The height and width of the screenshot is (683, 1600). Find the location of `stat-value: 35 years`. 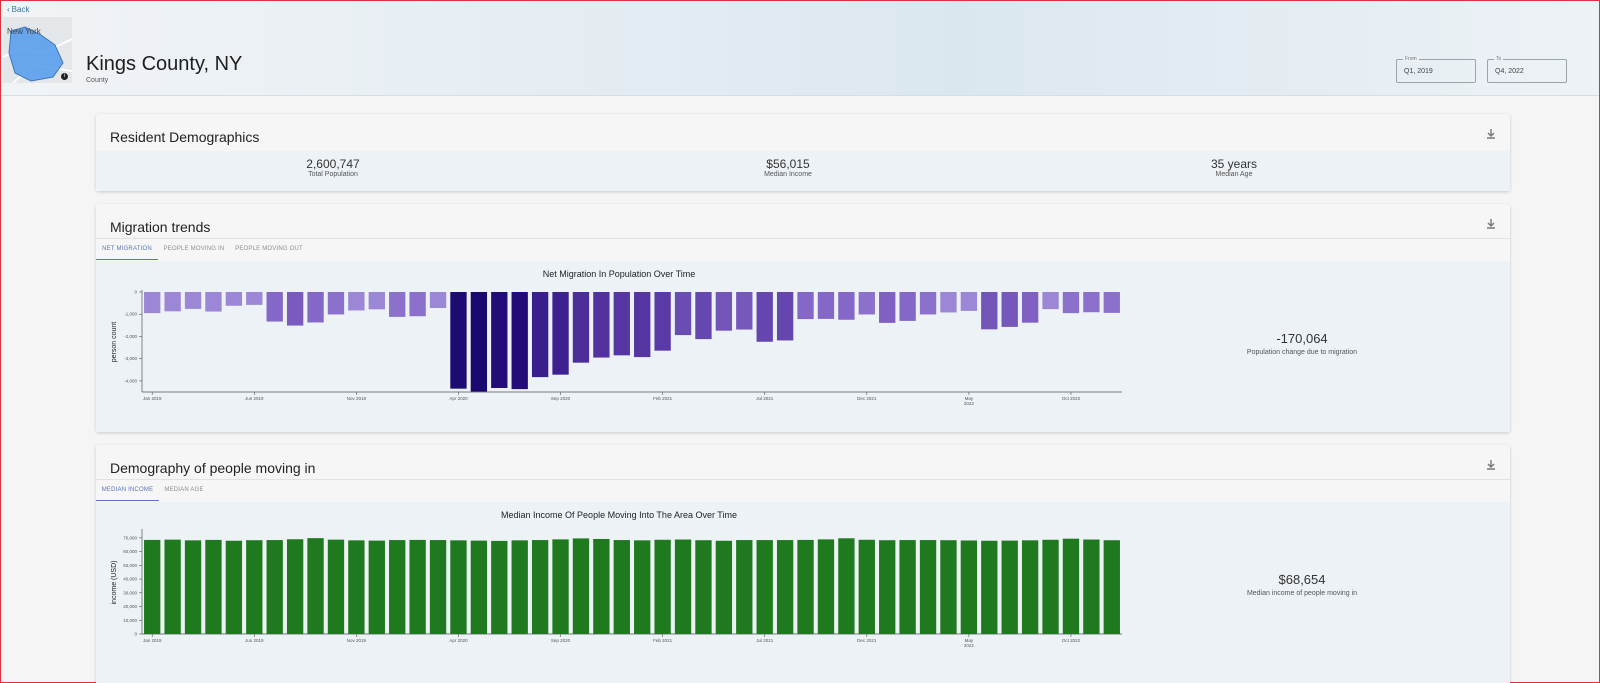

stat-value: 35 years is located at coordinates (1234, 164).